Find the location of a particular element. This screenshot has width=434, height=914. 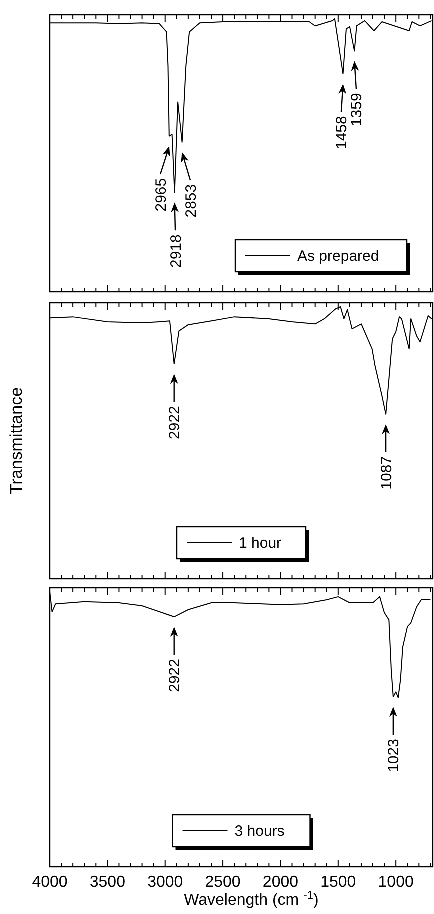

y-axis-title: Transmittance is located at coordinates (16, 441).